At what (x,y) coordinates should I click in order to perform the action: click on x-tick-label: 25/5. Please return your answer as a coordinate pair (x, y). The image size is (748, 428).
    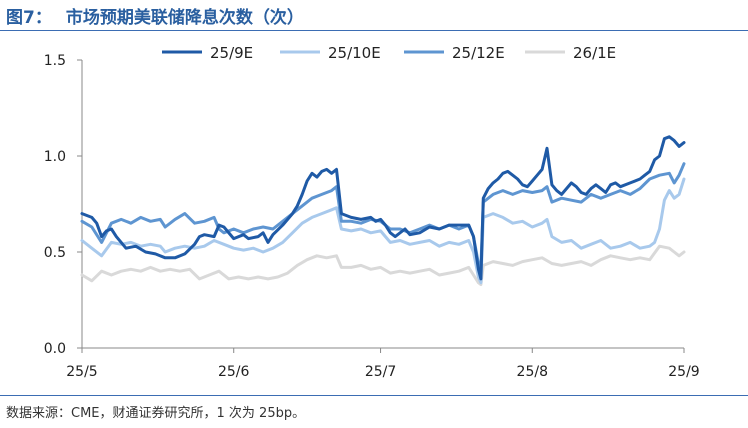
    Looking at the image, I should click on (81, 372).